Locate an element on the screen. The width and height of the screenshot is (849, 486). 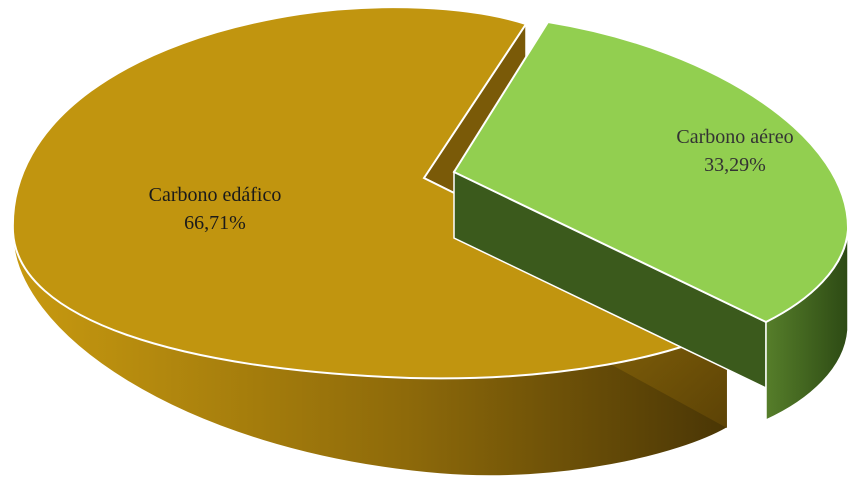
label-carbono-edafico: Carbono edáfico is located at coordinates (215, 195).